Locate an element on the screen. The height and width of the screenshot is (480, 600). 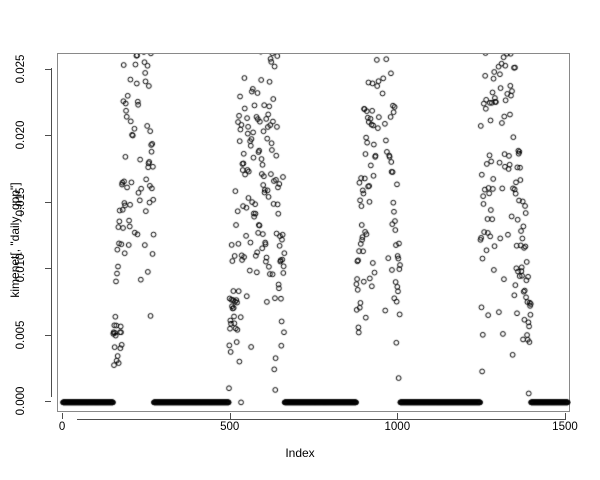
y-axis-line is located at coordinates (51, 232).